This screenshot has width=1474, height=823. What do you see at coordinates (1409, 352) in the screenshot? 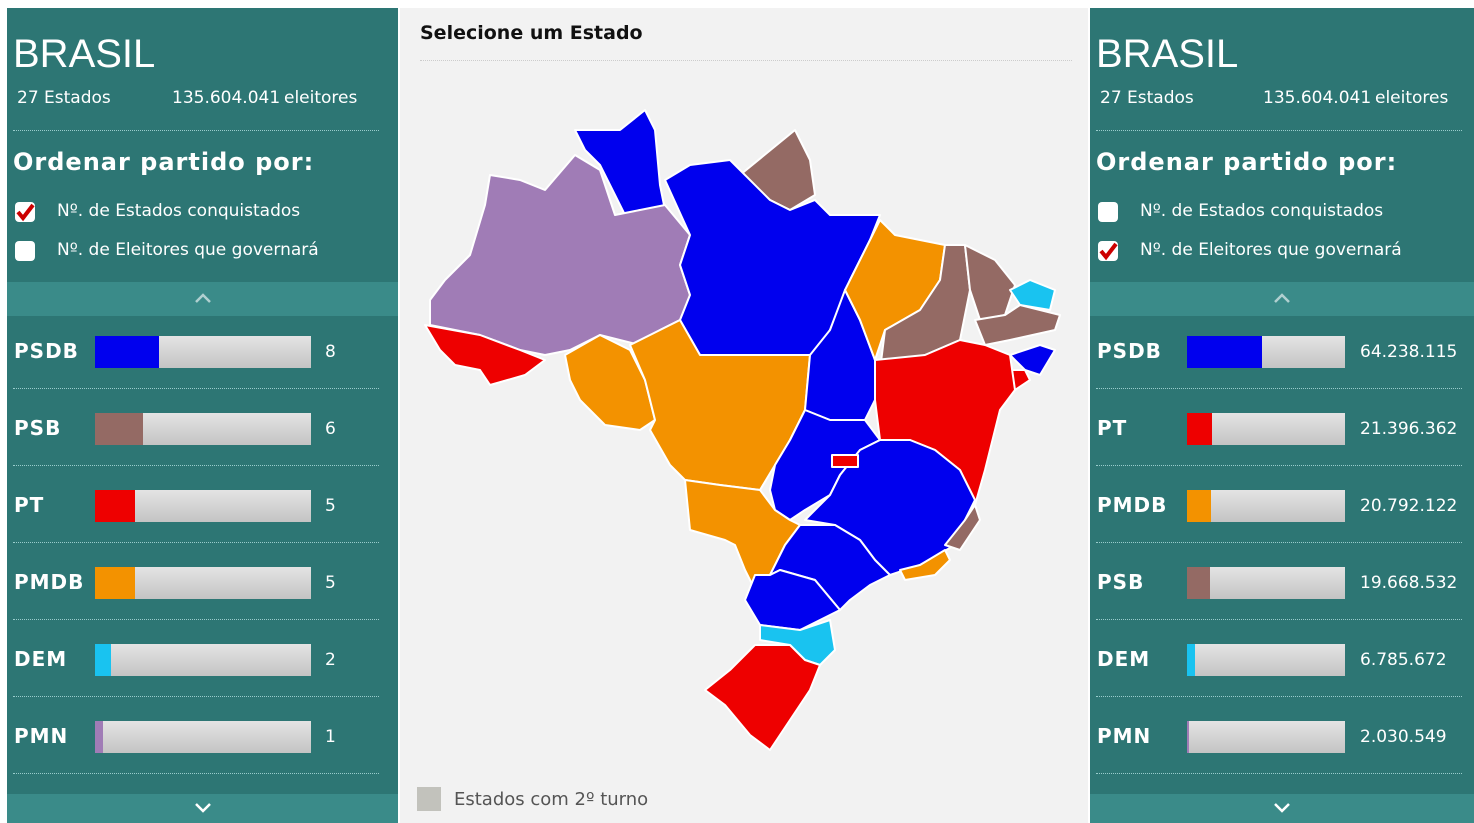
I see `party-value: 64.238.115` at bounding box center [1409, 352].